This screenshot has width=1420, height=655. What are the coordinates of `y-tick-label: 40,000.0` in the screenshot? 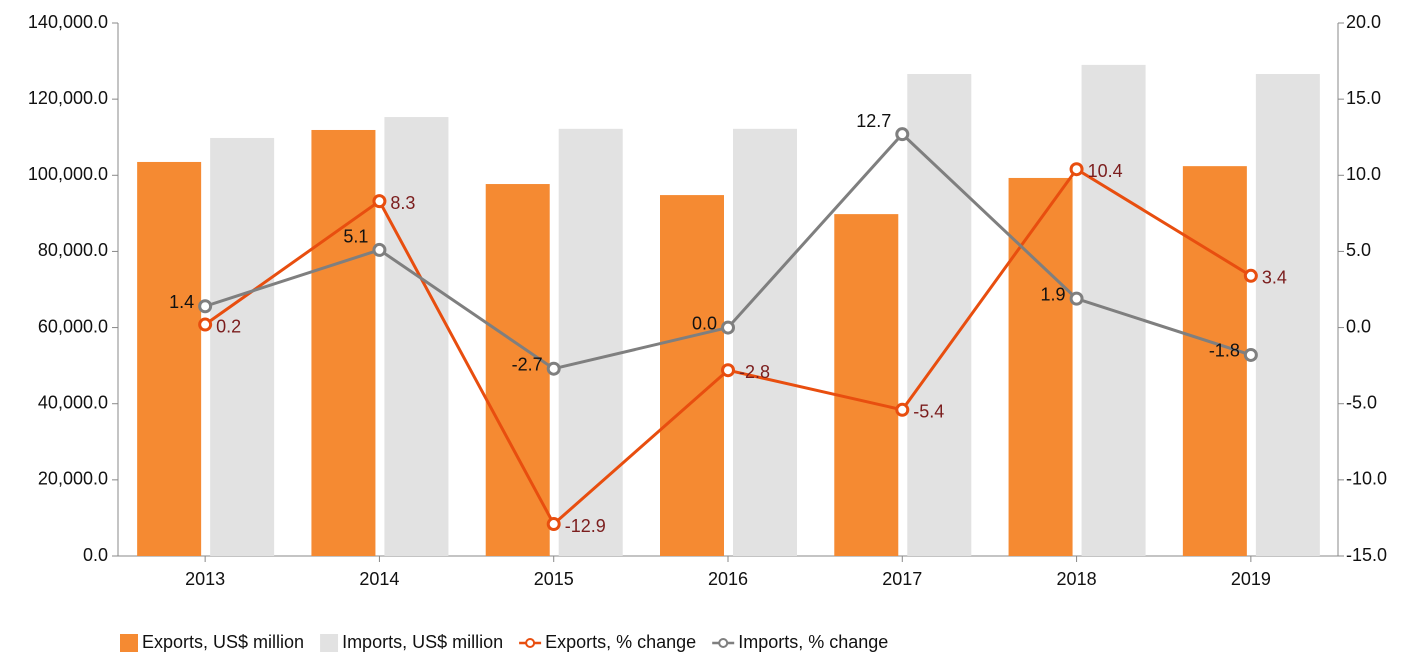 It's located at (73, 402).